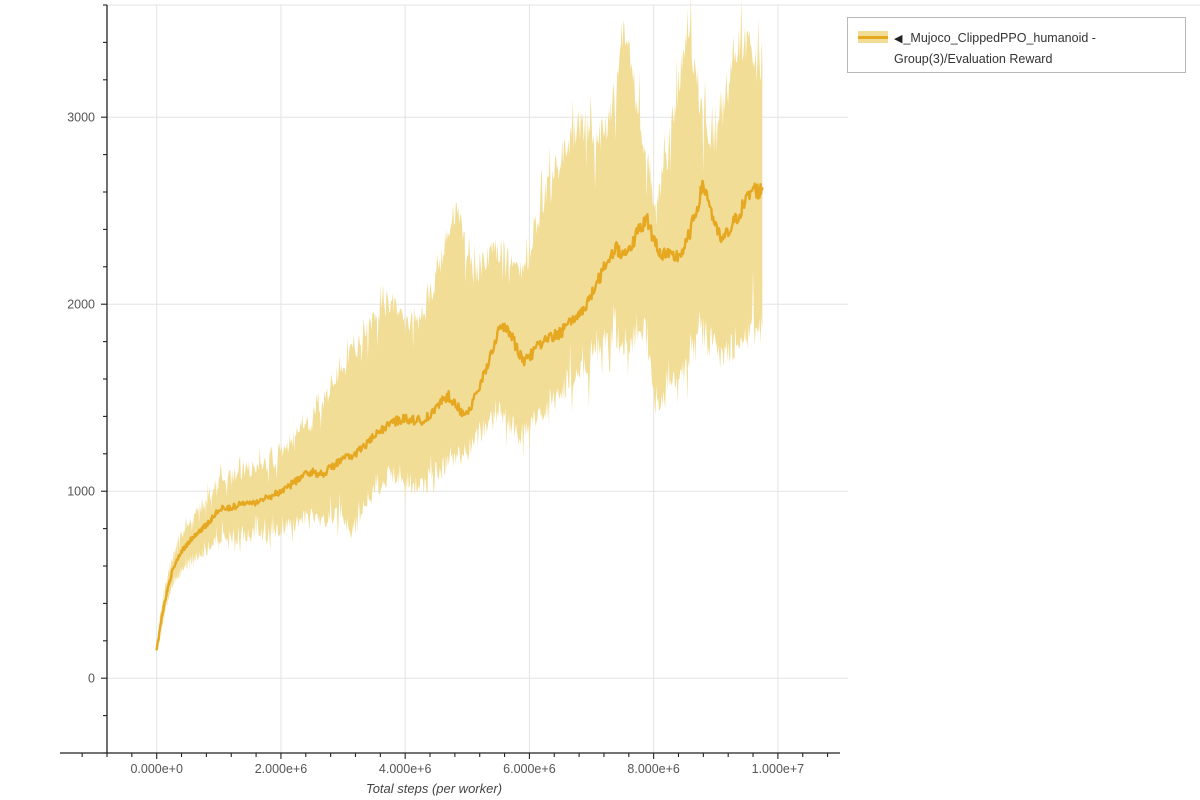 The height and width of the screenshot is (800, 1200). Describe the element at coordinates (156, 769) in the screenshot. I see `x-tick-label: 0.000e+0` at that location.